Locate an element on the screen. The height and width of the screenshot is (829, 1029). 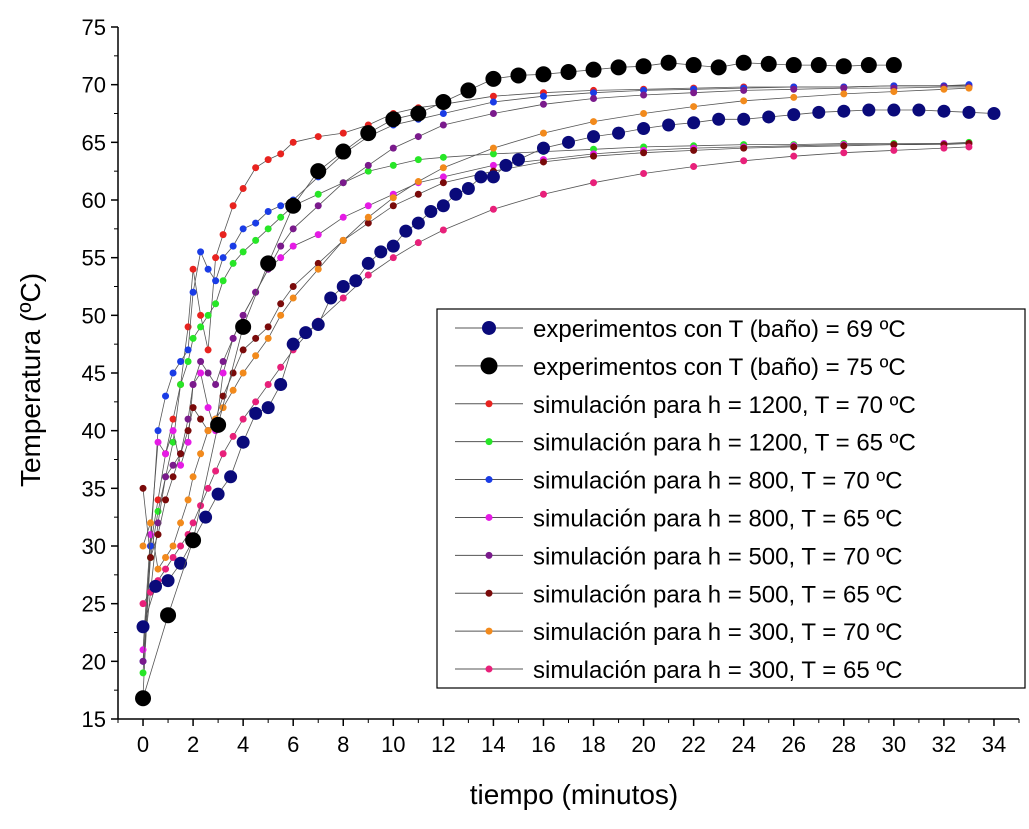
x-tick-label: 14 is located at coordinates (493, 744).